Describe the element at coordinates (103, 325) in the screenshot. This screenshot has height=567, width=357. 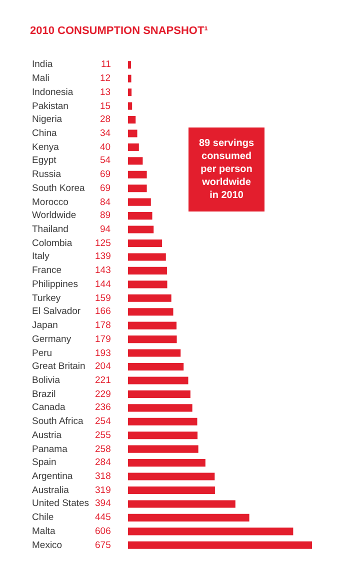
I see `data-label: 178` at that location.